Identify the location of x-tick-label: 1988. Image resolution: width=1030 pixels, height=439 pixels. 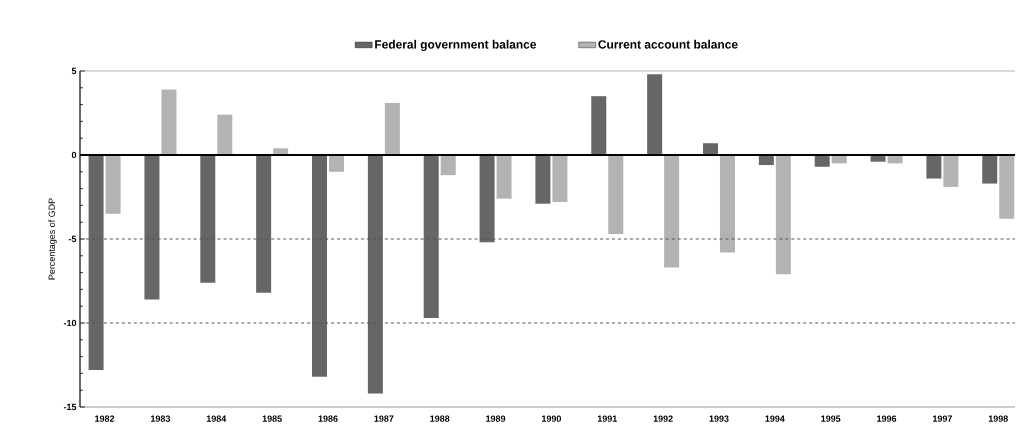
(440, 418).